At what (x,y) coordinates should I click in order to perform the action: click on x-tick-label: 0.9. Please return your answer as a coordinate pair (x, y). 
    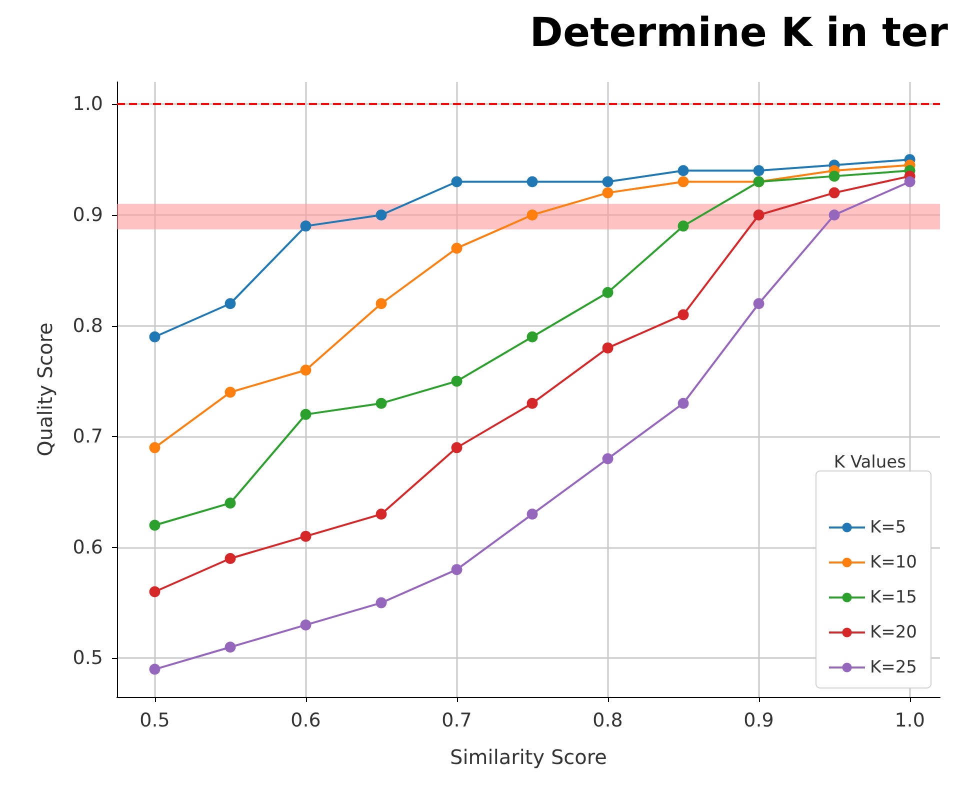
    Looking at the image, I should click on (759, 721).